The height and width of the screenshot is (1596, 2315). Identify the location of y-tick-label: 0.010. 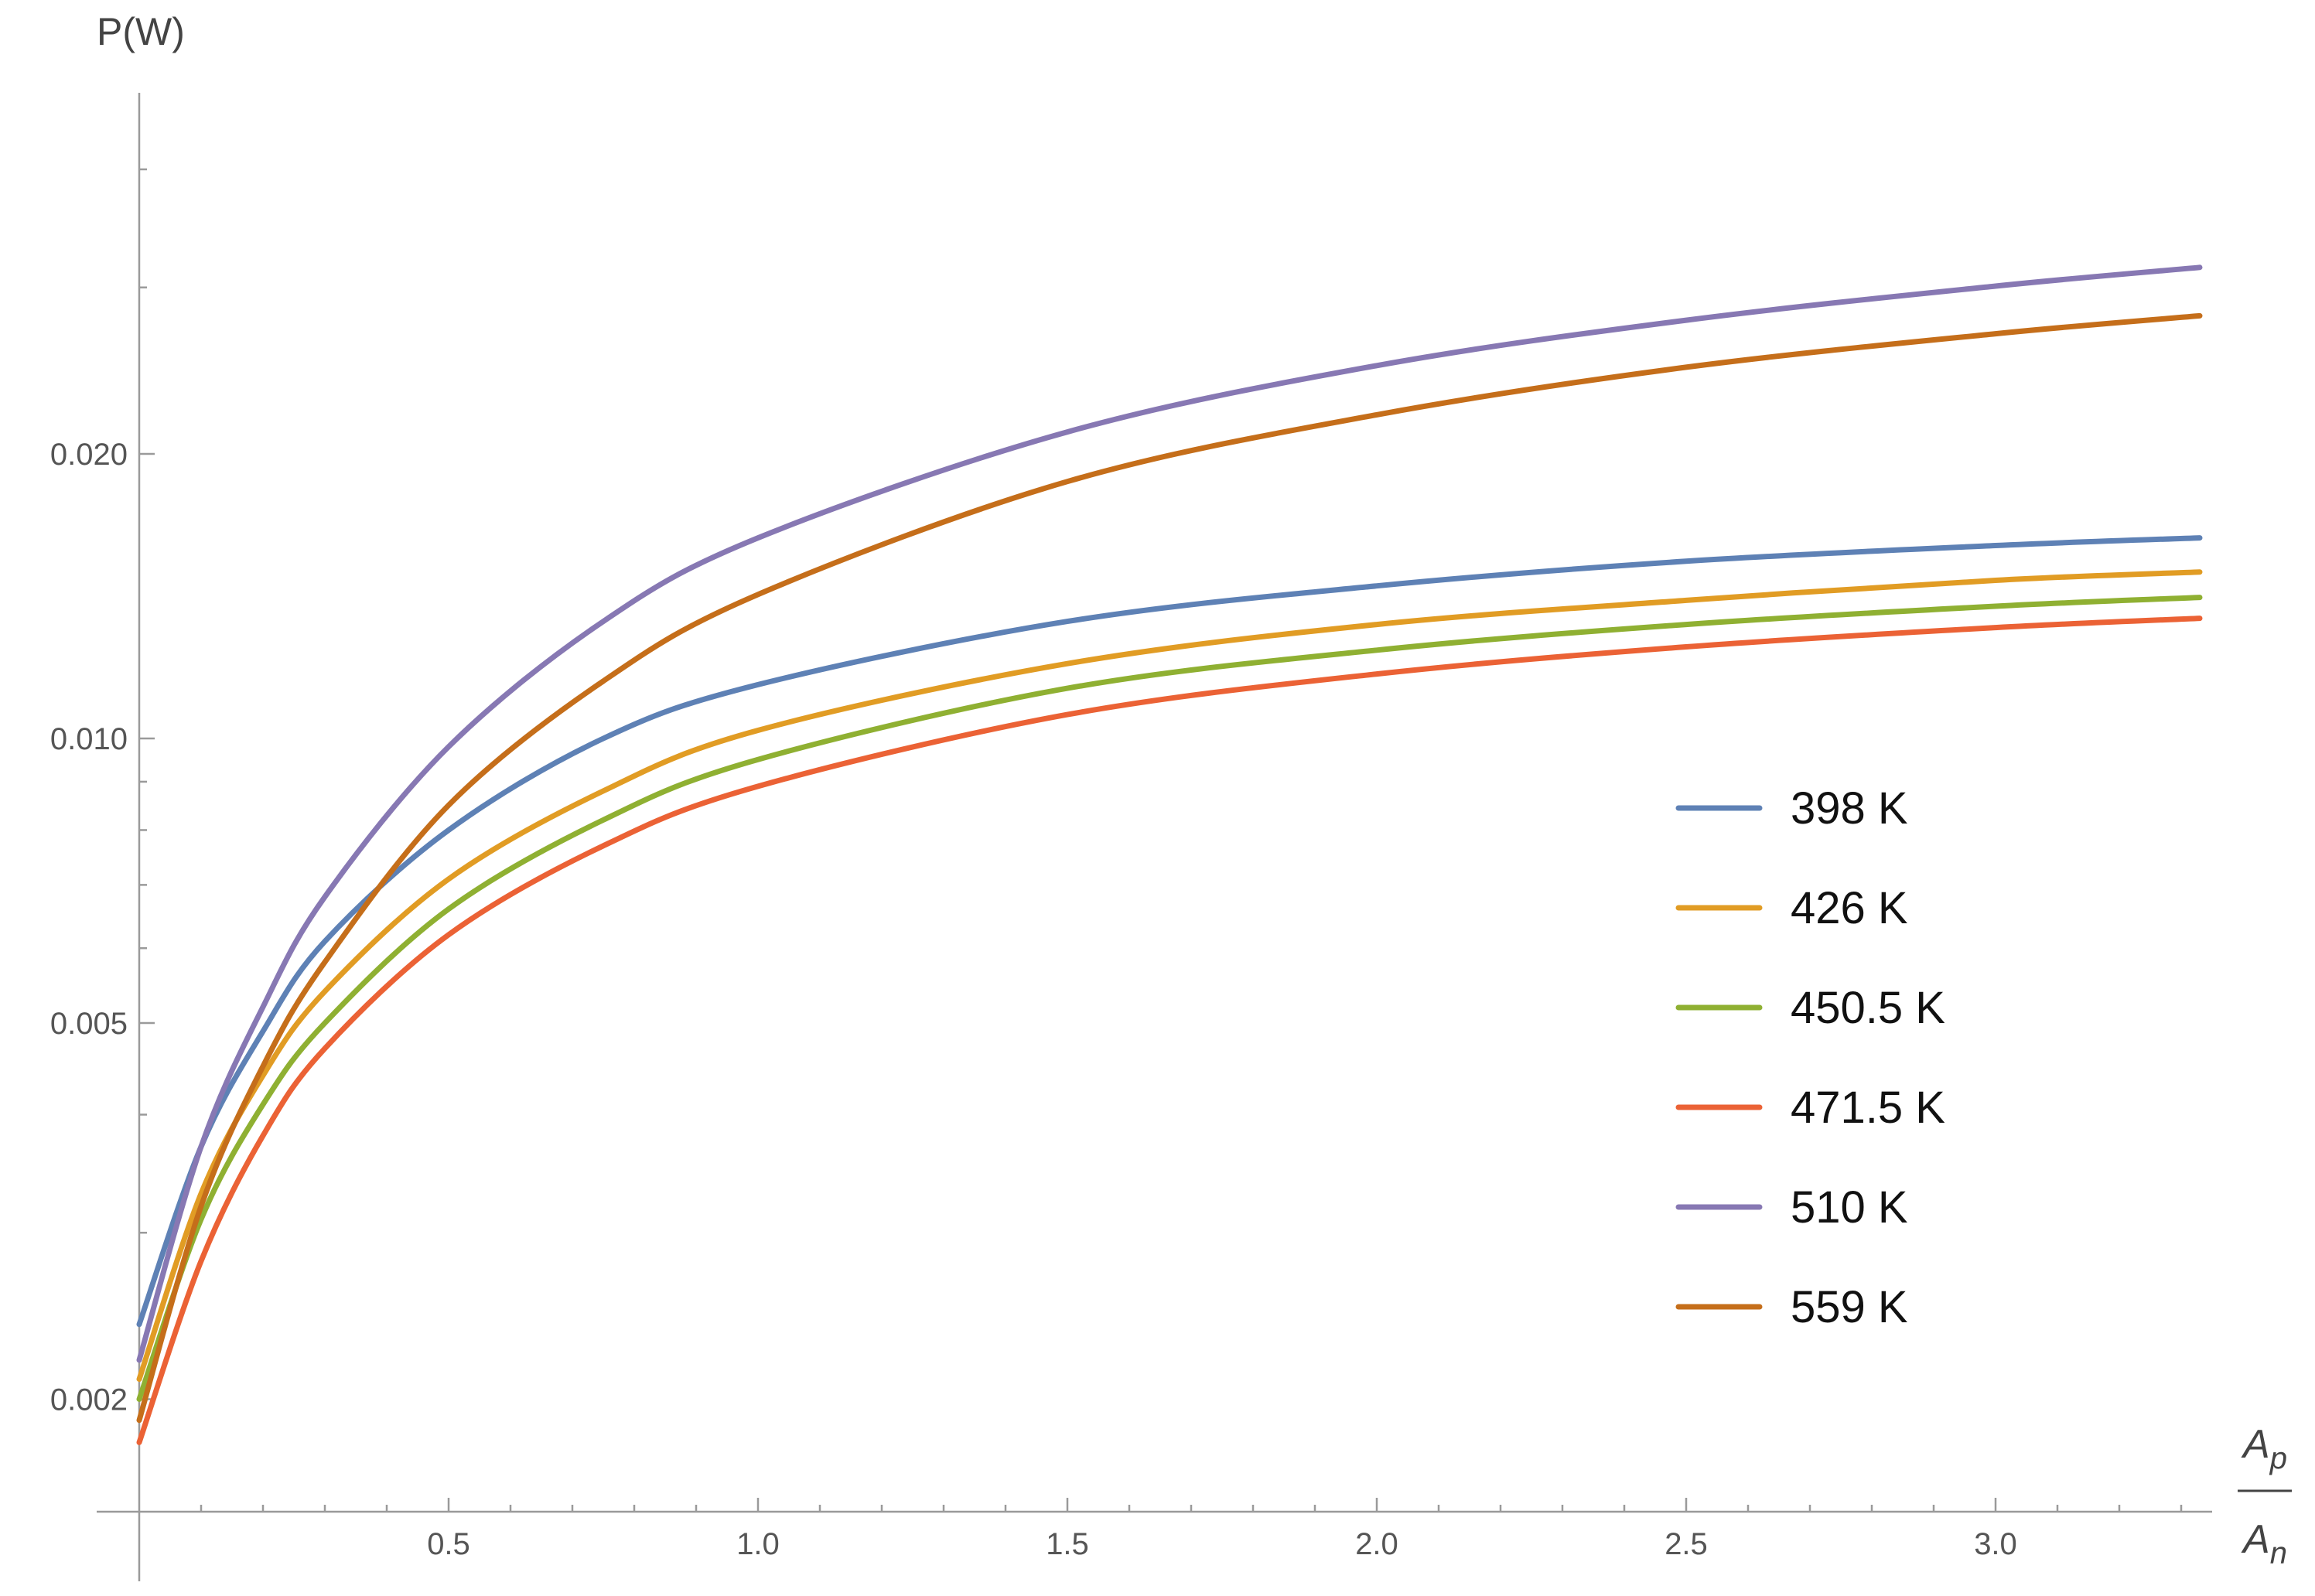
(89, 739).